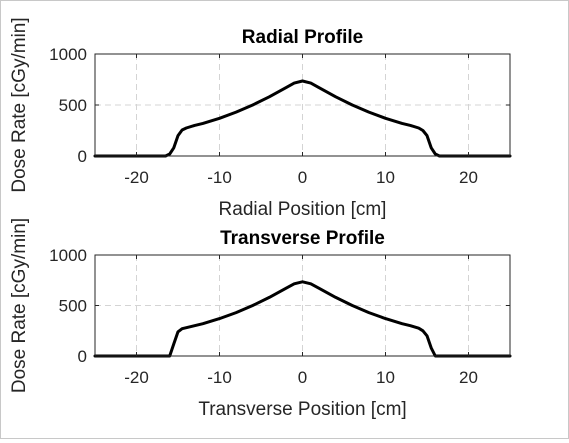  Describe the element at coordinates (302, 238) in the screenshot. I see `transverse-profile-title: Transverse Profile` at that location.